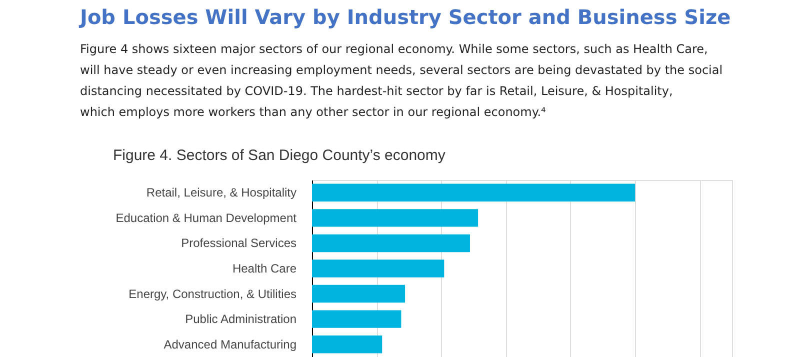 The image size is (811, 357). I want to click on y-tick-label: Retail, Leisure, & Hospitality, so click(221, 193).